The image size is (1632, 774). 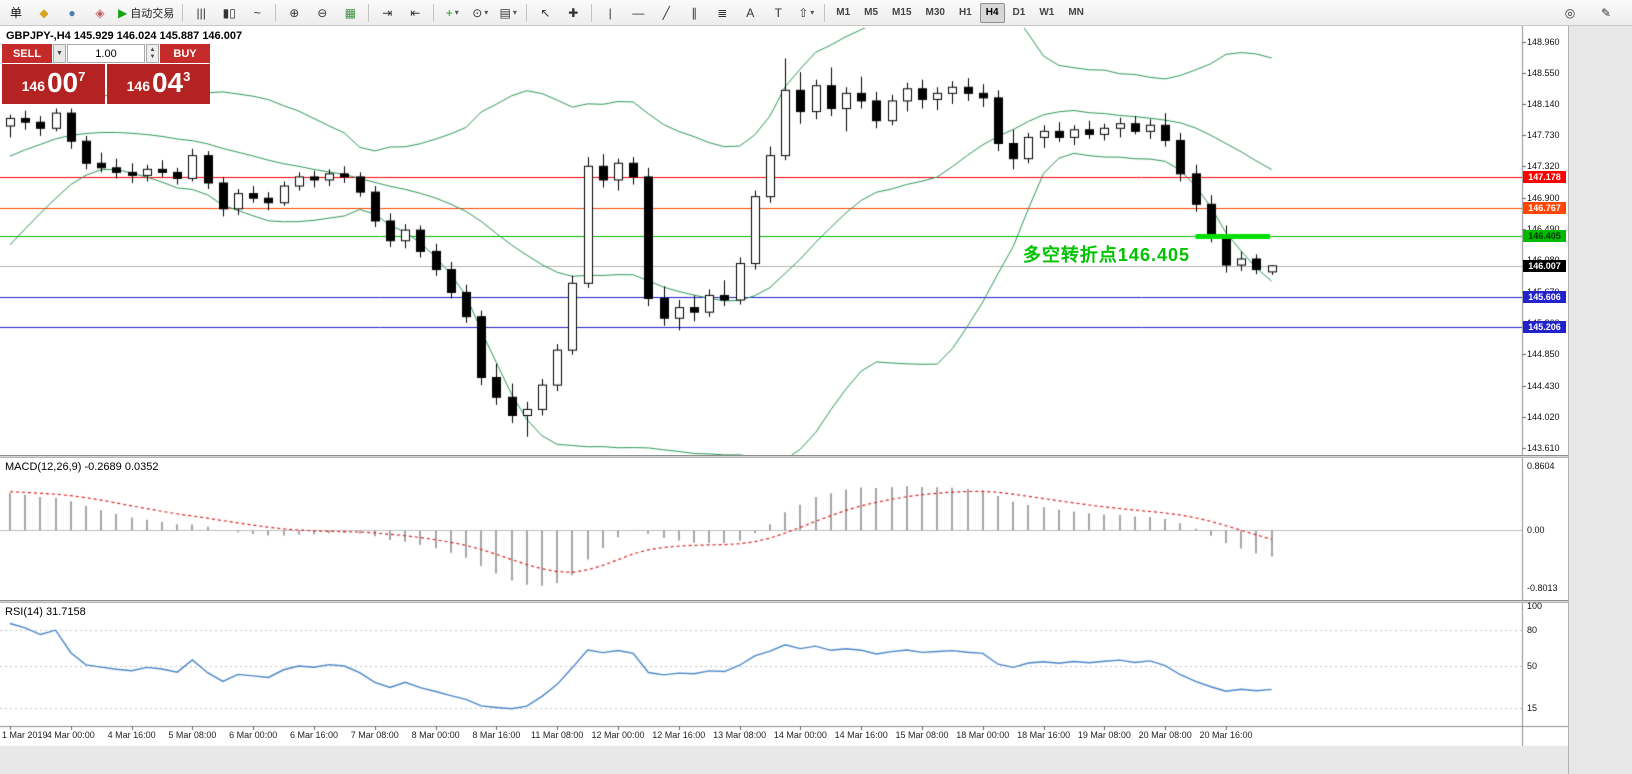 I want to click on spin-down-icon: ▼, so click(x=152, y=56).